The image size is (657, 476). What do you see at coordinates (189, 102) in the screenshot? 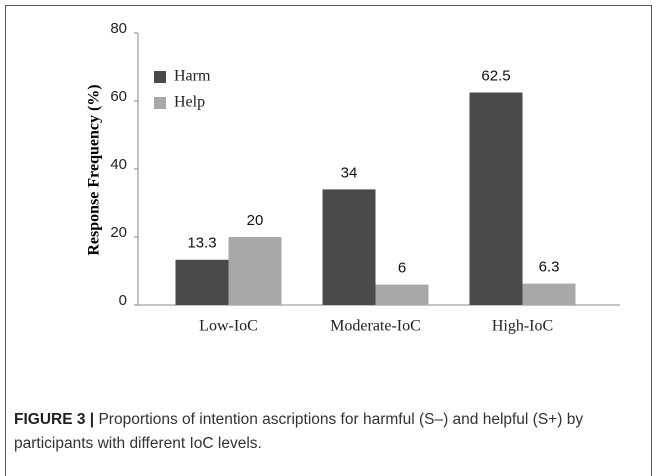
I see `legend-label: Help` at bounding box center [189, 102].